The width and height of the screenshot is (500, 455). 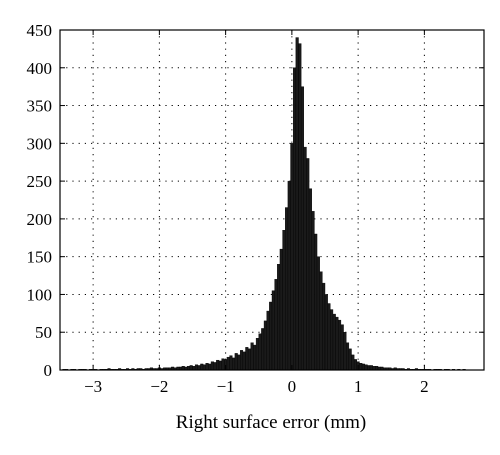 I want to click on x-tick-label: 0, so click(x=292, y=386).